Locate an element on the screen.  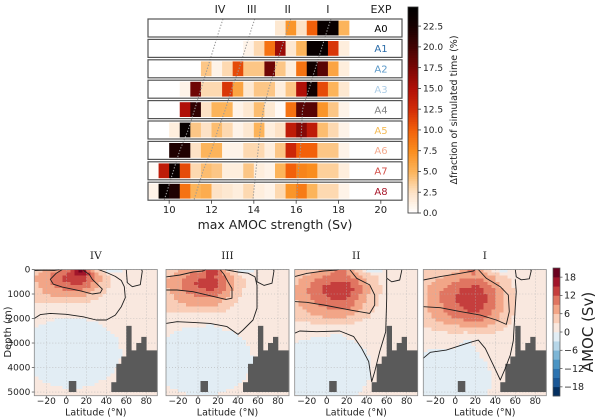
x-tick-label: 80 is located at coordinates (278, 402).